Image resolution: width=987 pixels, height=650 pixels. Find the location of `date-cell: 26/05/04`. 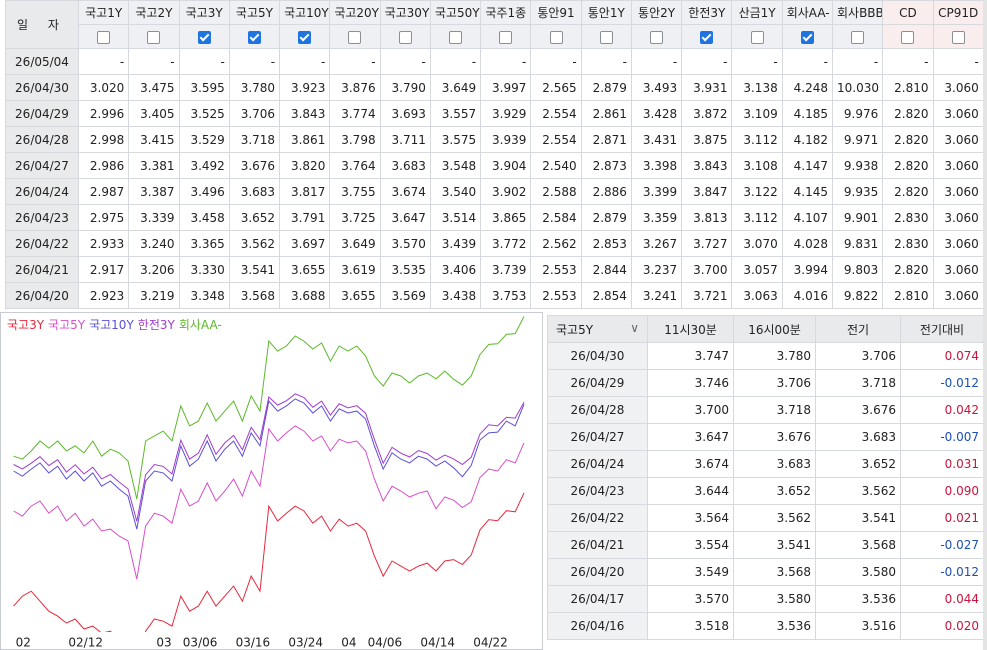

date-cell: 26/05/04 is located at coordinates (42, 61).